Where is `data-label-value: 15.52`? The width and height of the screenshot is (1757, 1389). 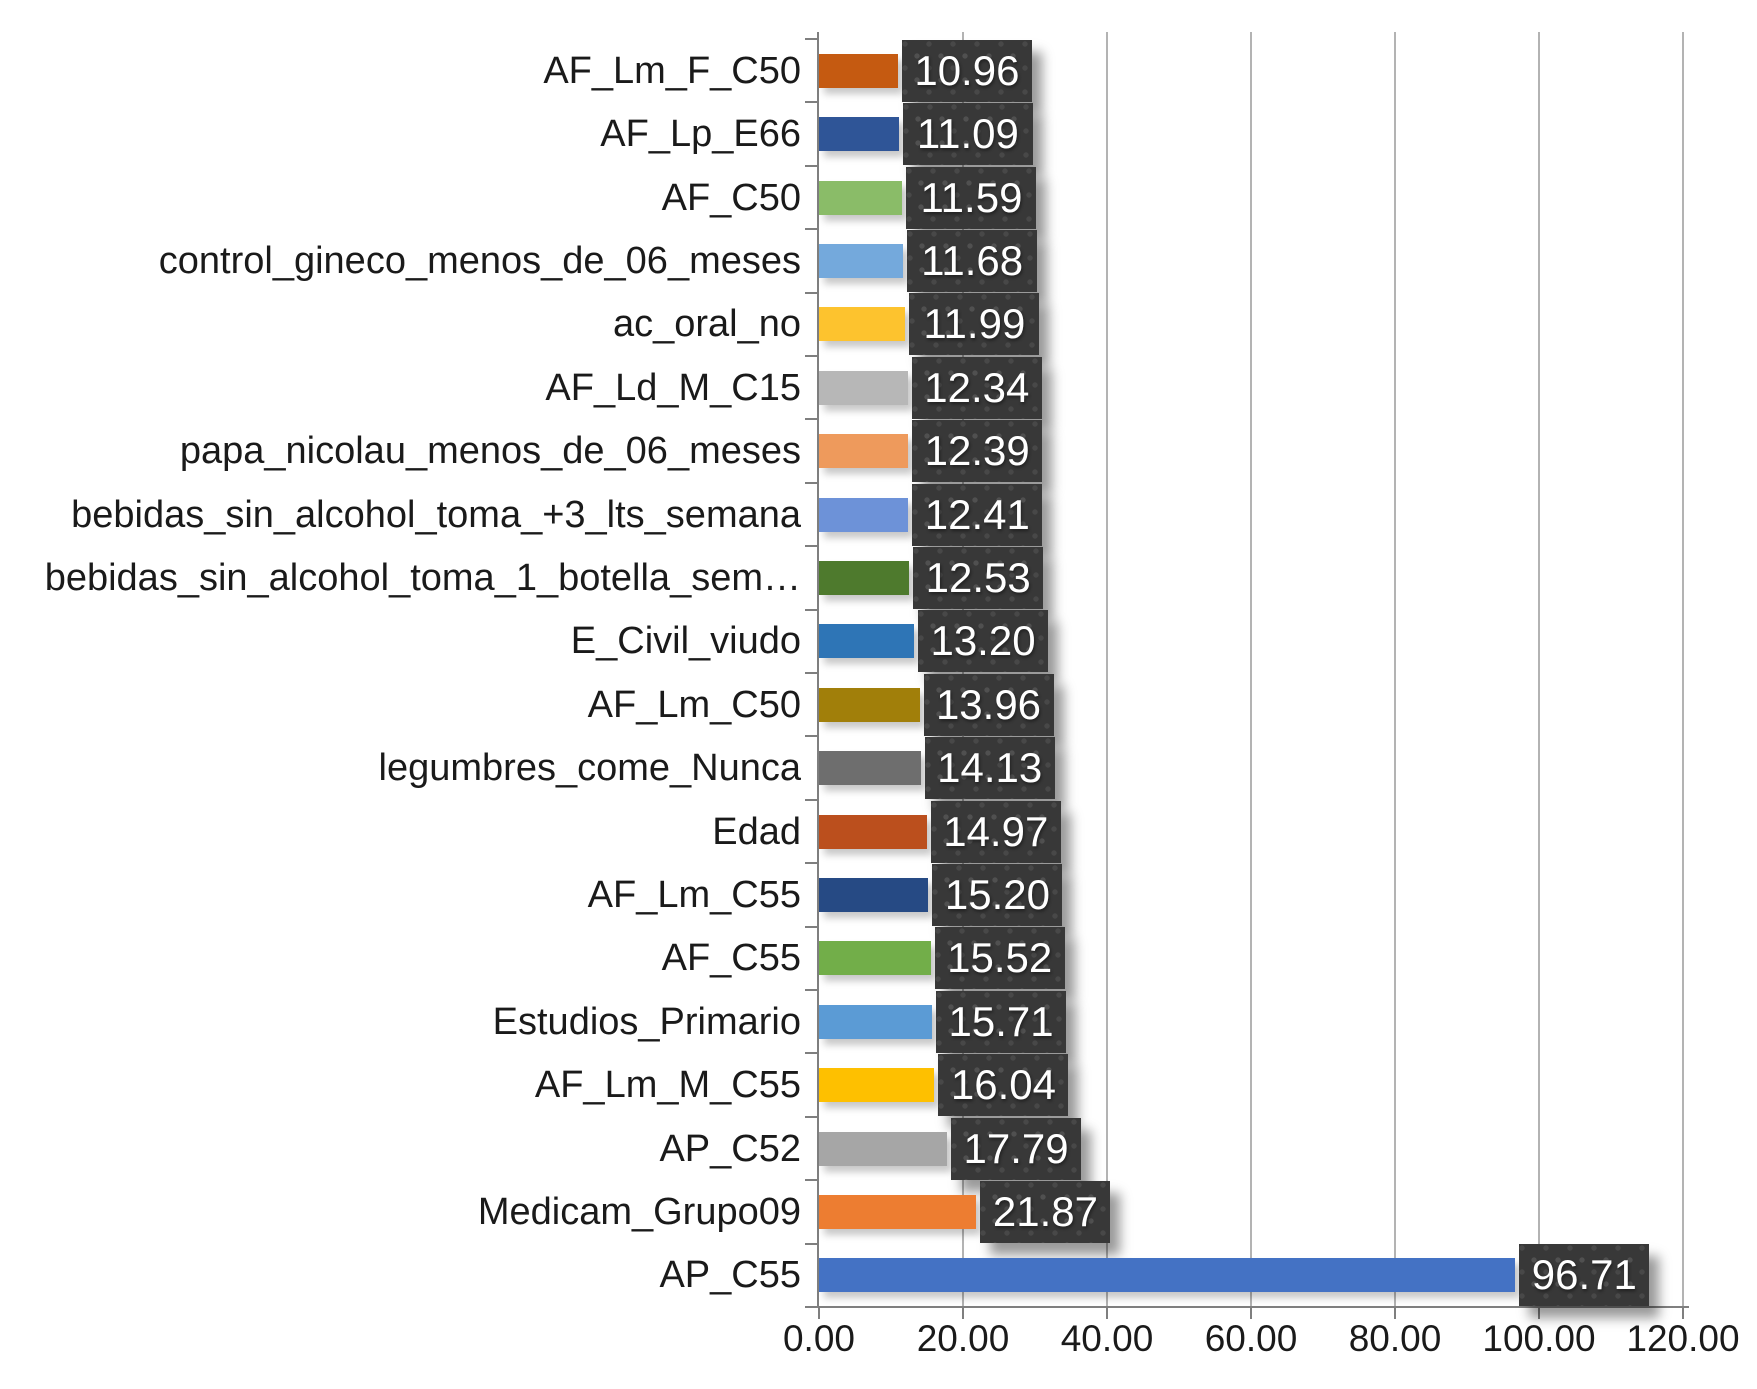 data-label-value: 15.52 is located at coordinates (1000, 958).